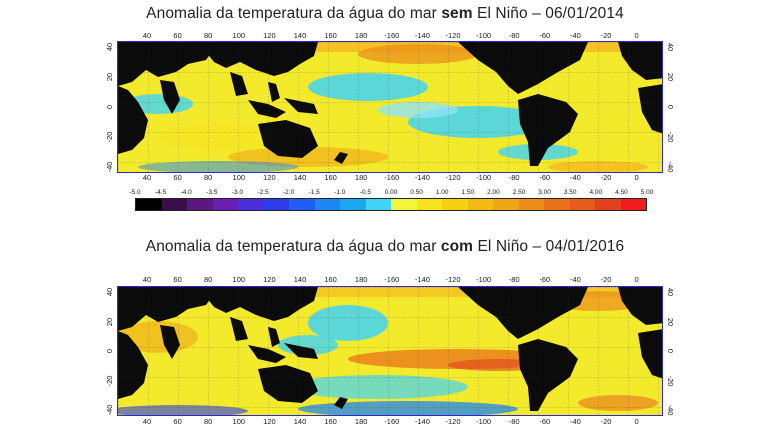 The width and height of the screenshot is (770, 433). I want to click on color-scale-bar, so click(391, 204).